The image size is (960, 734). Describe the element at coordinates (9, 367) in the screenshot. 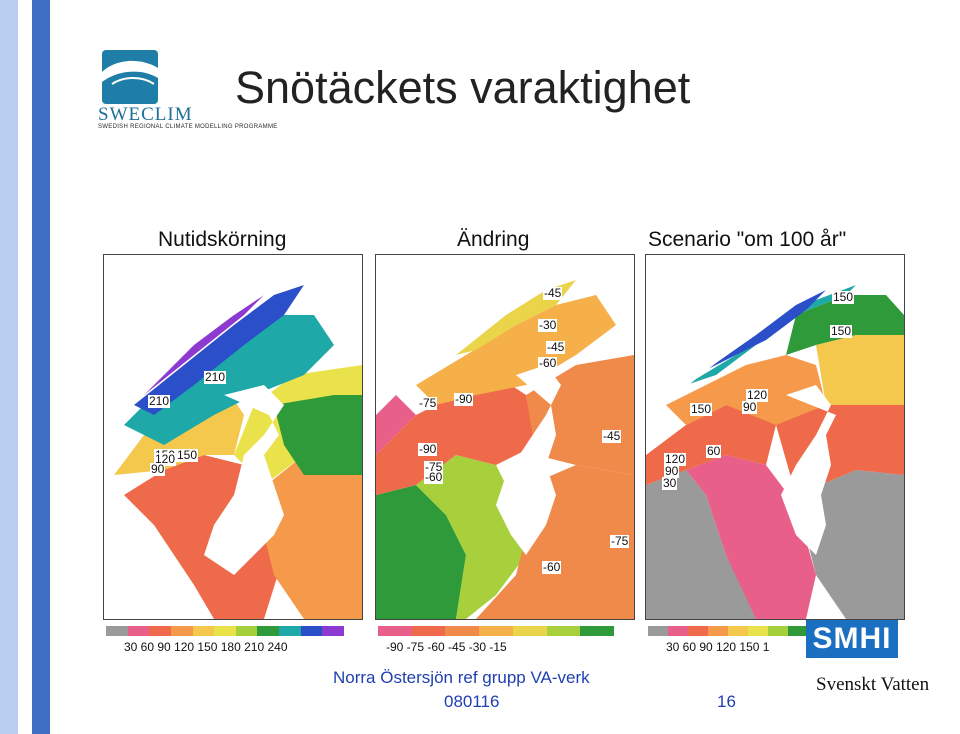

I see `left-accent-bar-light` at that location.